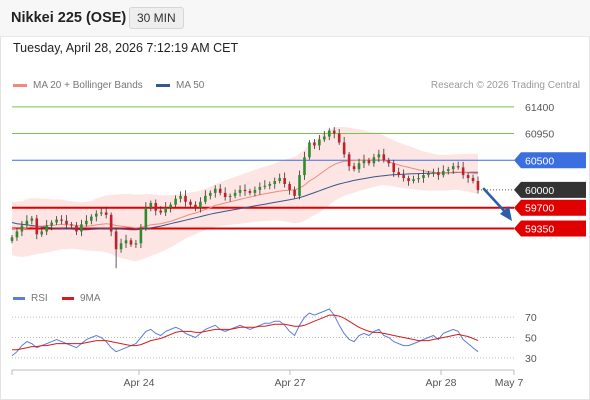  What do you see at coordinates (539, 108) in the screenshot?
I see `level-label-61400: 61400` at bounding box center [539, 108].